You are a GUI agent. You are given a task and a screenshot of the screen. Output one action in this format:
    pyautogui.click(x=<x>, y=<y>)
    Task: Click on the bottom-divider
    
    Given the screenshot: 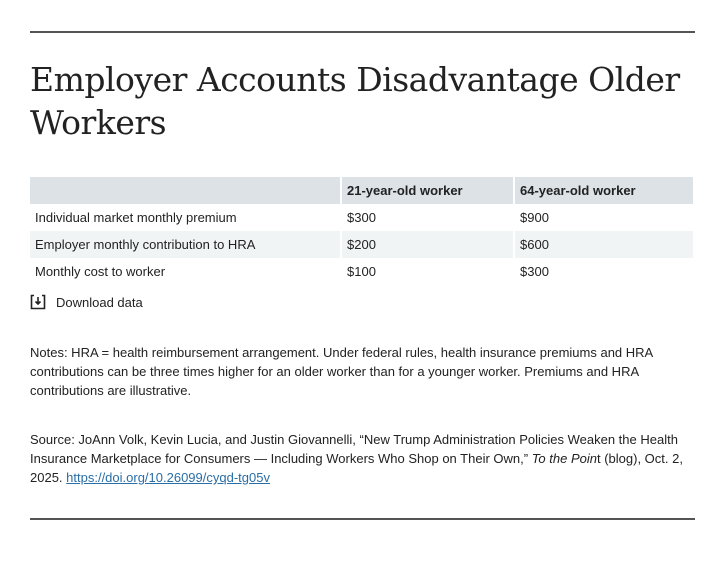 What is the action you would take?
    pyautogui.click(x=362, y=519)
    